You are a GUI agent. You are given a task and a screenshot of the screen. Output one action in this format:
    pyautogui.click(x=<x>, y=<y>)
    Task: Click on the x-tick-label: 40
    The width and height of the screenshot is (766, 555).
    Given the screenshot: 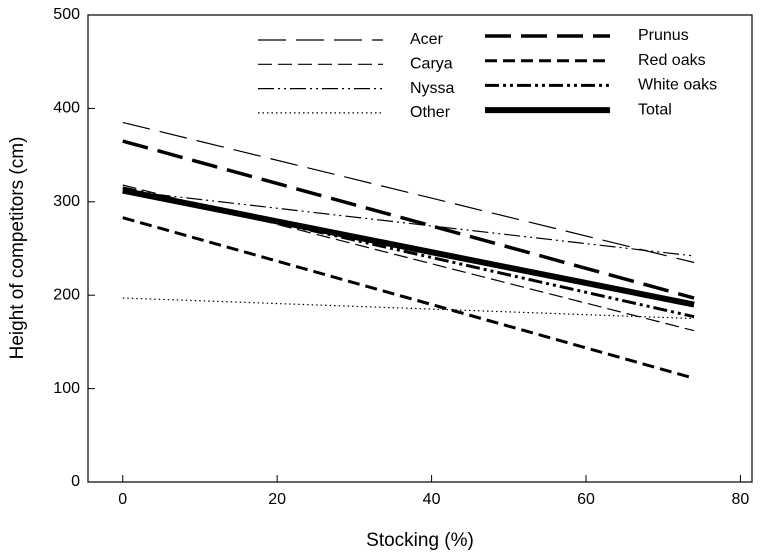 What is the action you would take?
    pyautogui.click(x=432, y=499)
    